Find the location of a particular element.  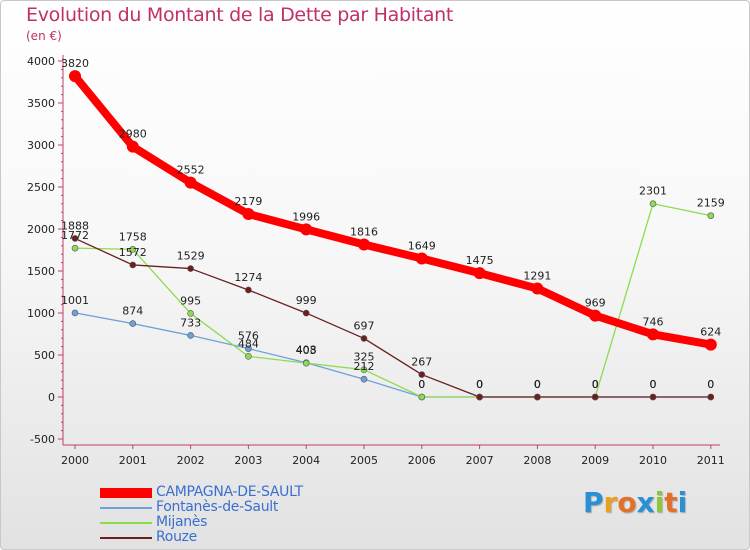

x-tick-label: 2009 is located at coordinates (595, 460).